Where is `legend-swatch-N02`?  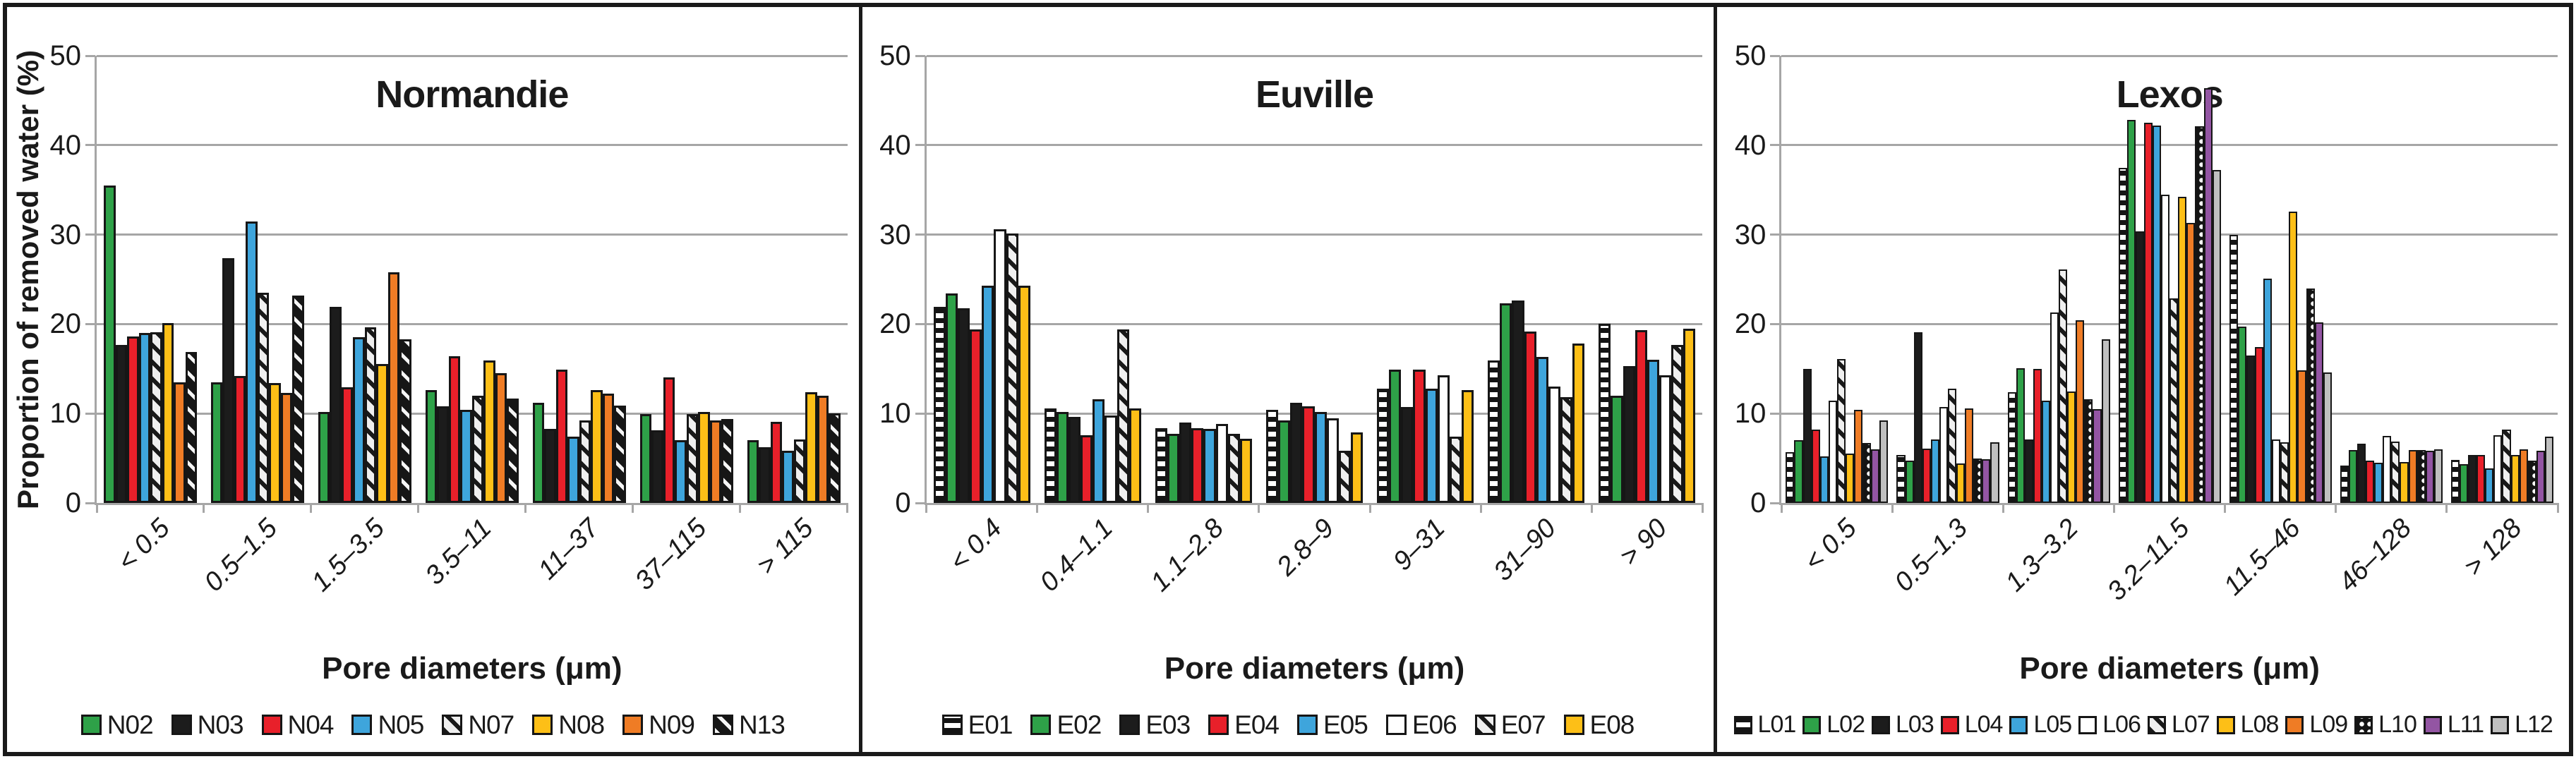 legend-swatch-N02 is located at coordinates (91, 725).